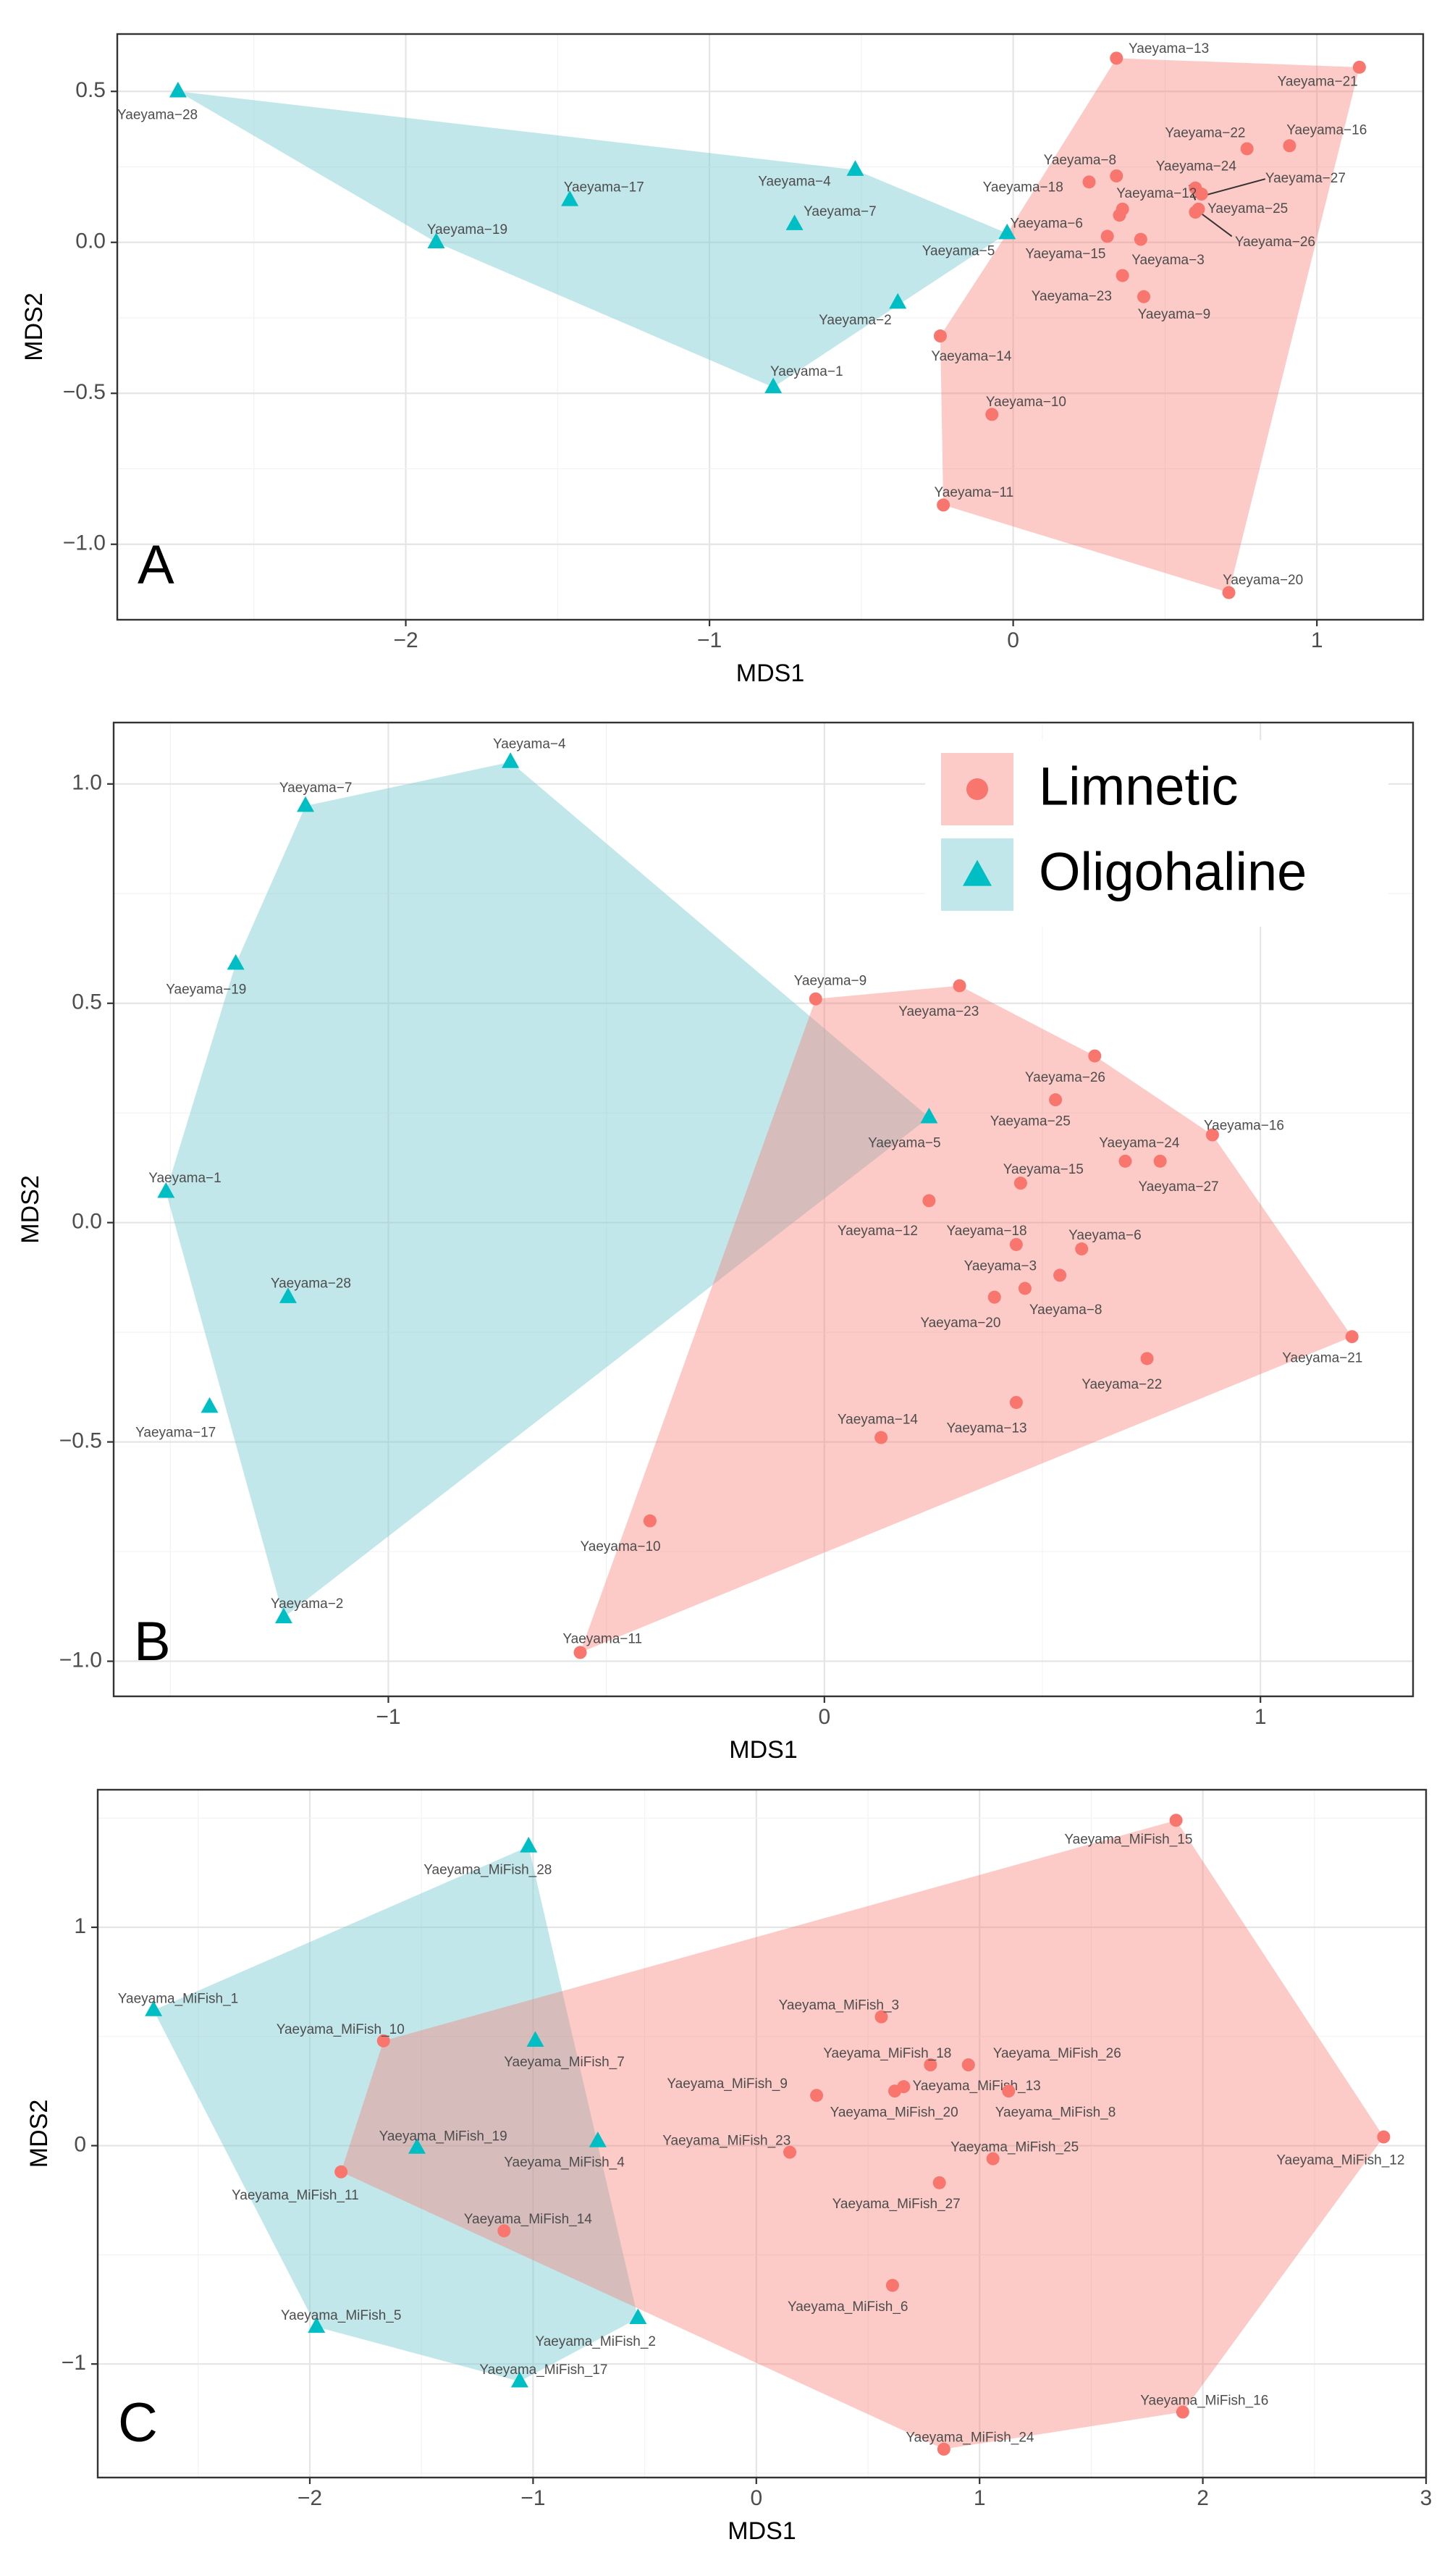 The width and height of the screenshot is (1442, 2576). I want to click on y-tick-label: 1, so click(80, 1926).